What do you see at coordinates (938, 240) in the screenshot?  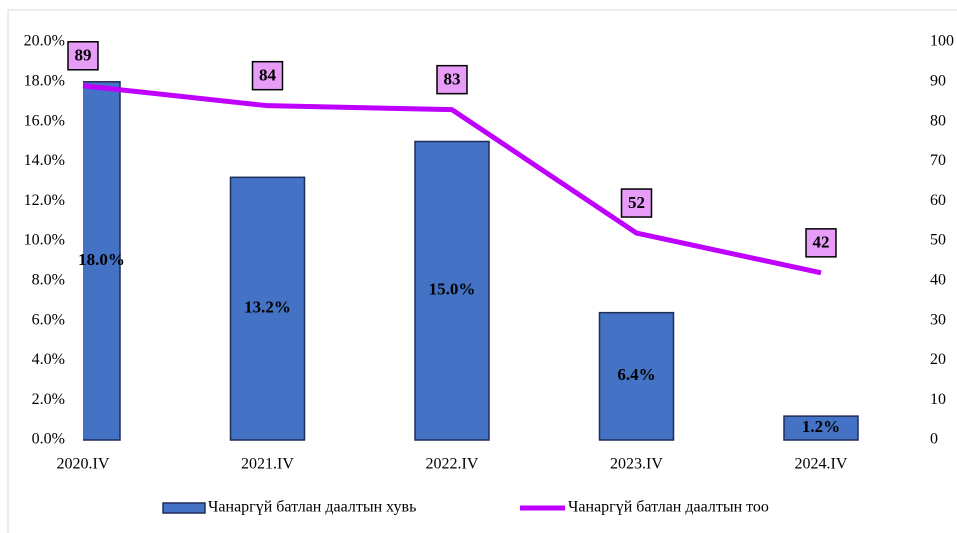 I see `y2-tick-label: 50` at bounding box center [938, 240].